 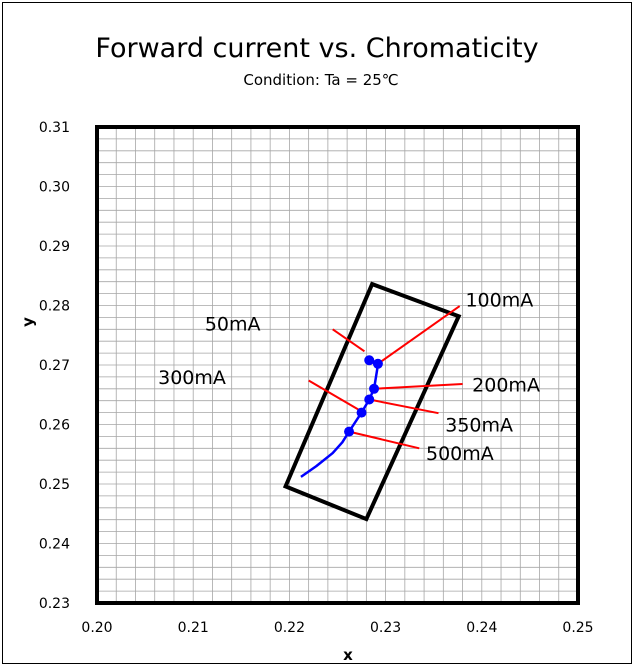 What do you see at coordinates (54, 247) in the screenshot?
I see `y-tick-label: 0.29` at bounding box center [54, 247].